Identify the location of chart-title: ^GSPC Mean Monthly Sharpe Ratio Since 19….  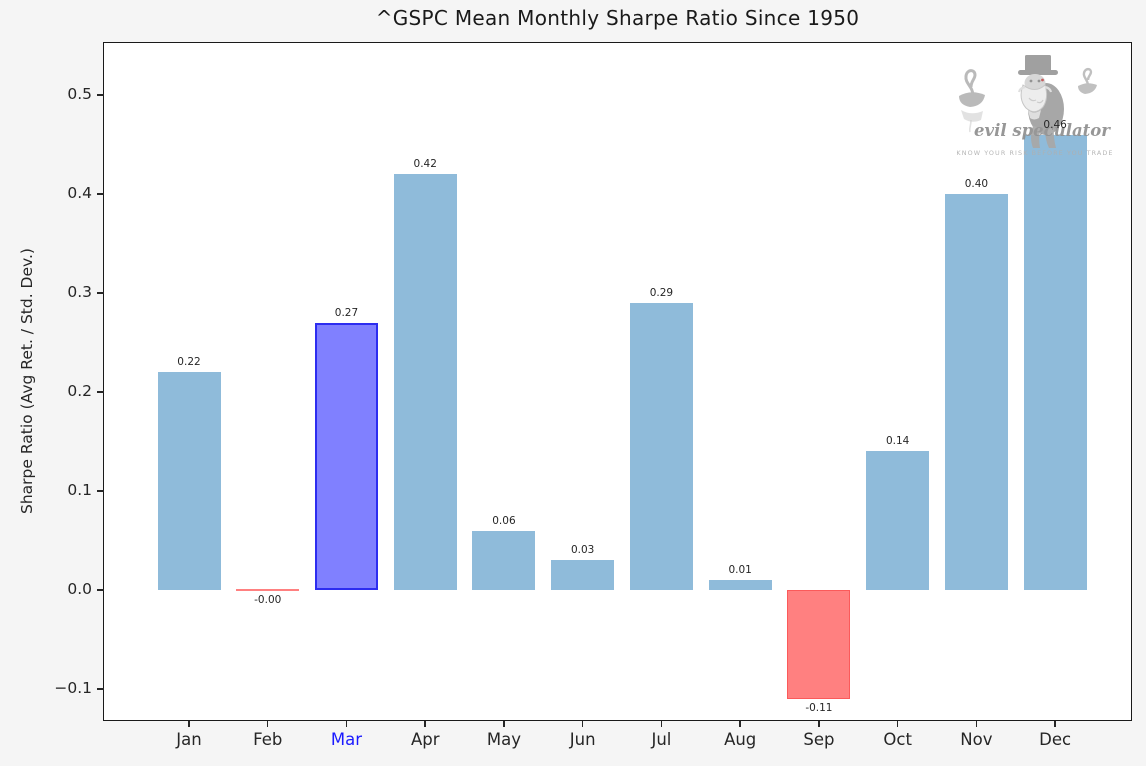
(617, 18).